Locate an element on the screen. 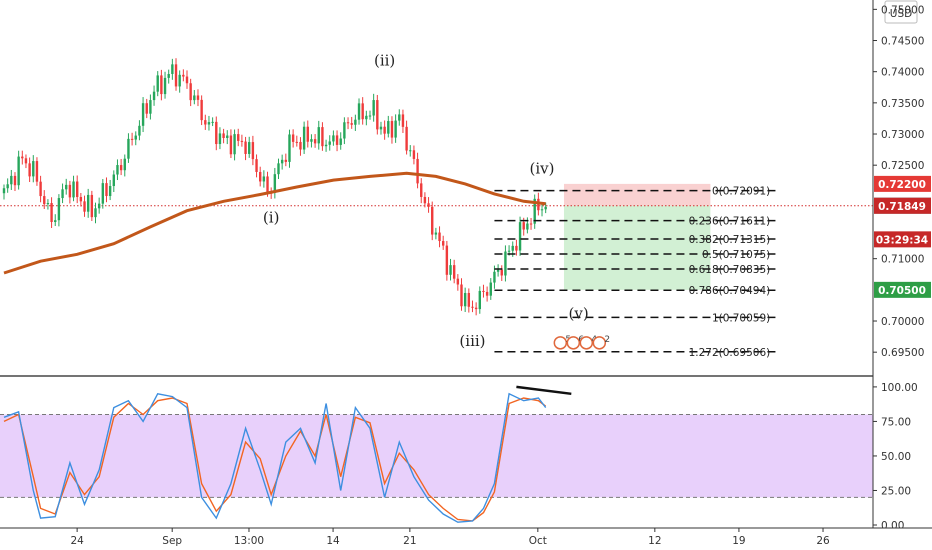 This screenshot has height=550, width=932. fib-label-1: 1(0.70059) is located at coordinates (741, 318).